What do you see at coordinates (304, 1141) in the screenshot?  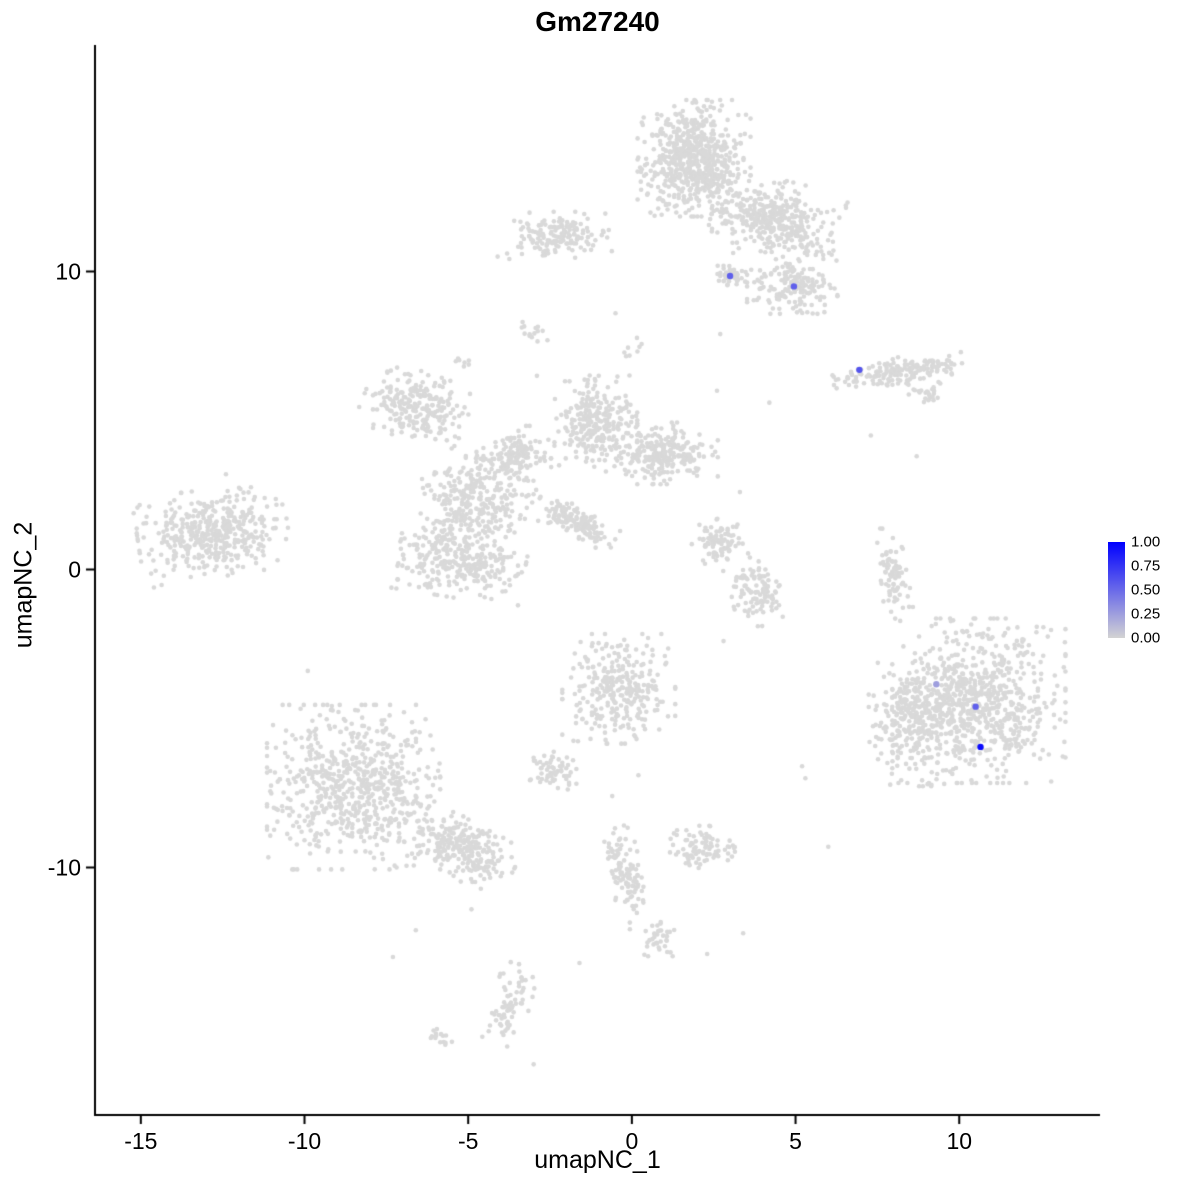 I see `x-tick-label: -10` at bounding box center [304, 1141].